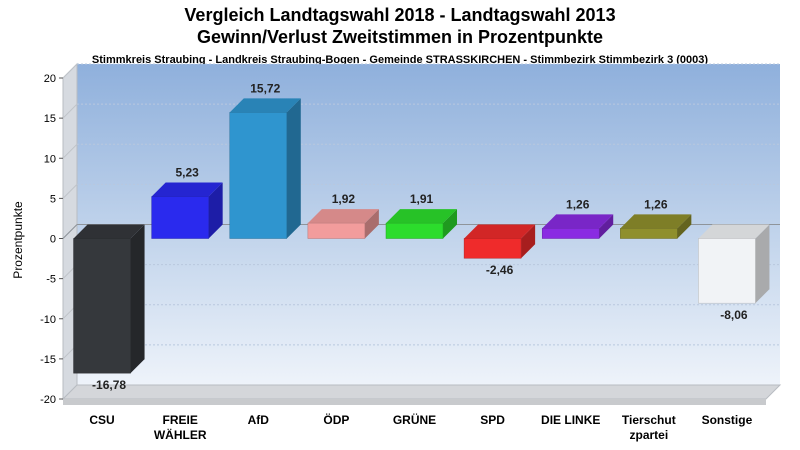 This screenshot has height=450, width=800. I want to click on y-tick-label: -15, so click(48, 360).